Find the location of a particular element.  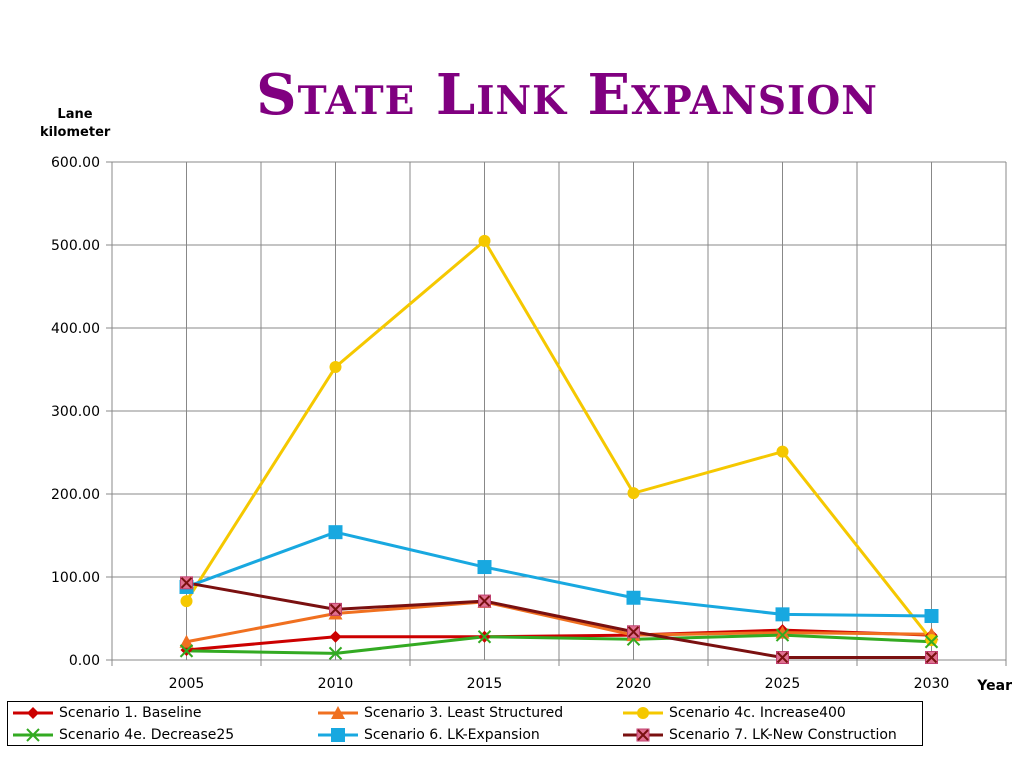

legend-item: Scenario 7. LK-New Construction is located at coordinates (760, 735).